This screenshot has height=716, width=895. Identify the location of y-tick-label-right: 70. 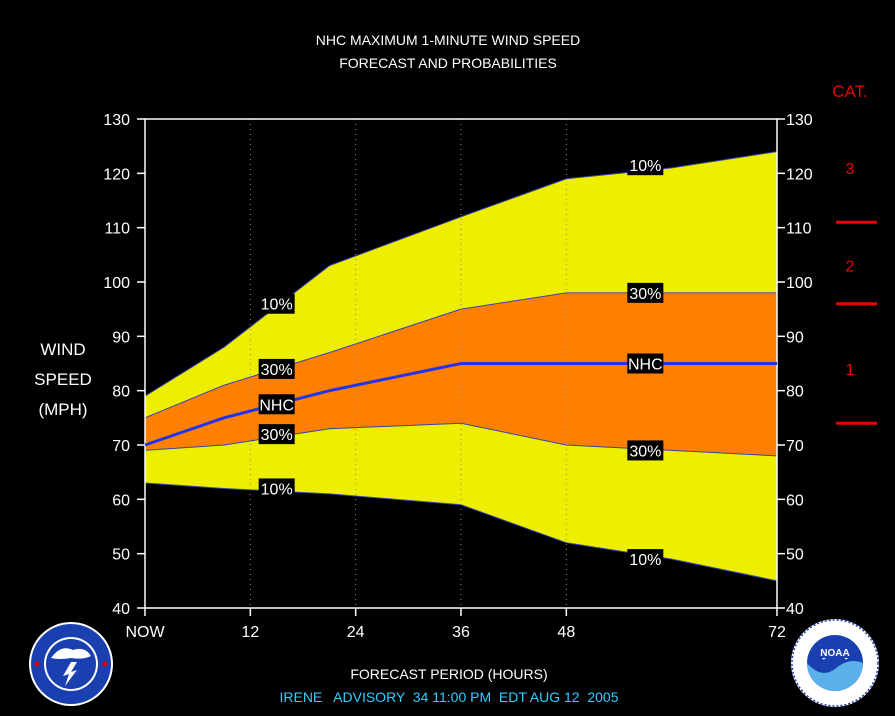
(795, 446).